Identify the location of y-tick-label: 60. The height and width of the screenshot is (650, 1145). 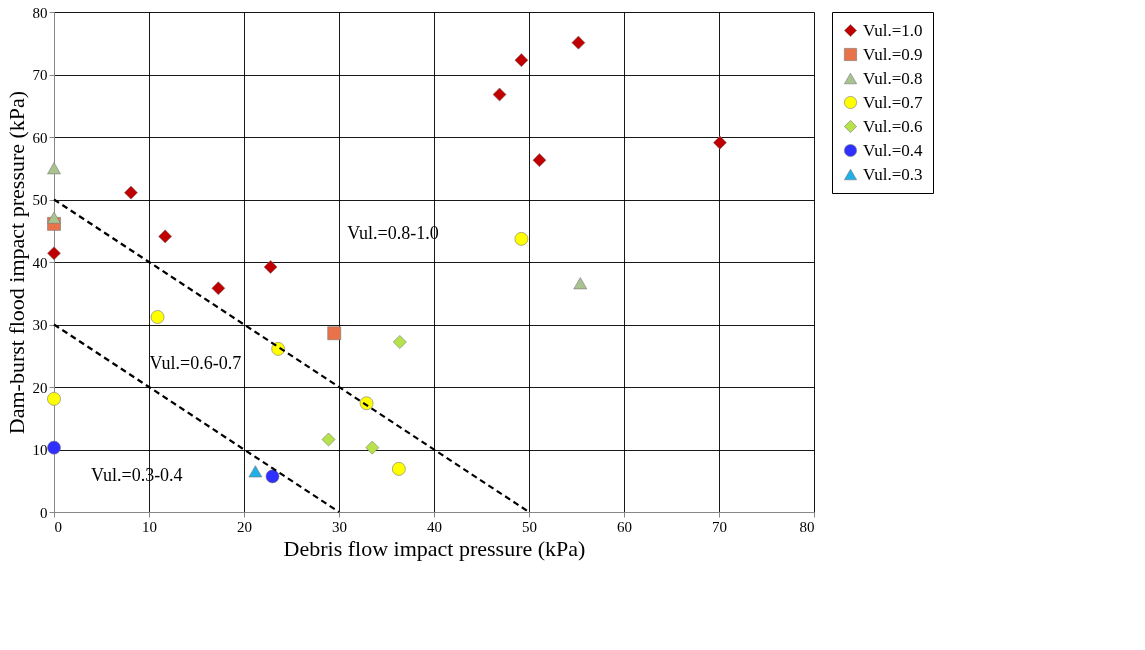
(40, 137).